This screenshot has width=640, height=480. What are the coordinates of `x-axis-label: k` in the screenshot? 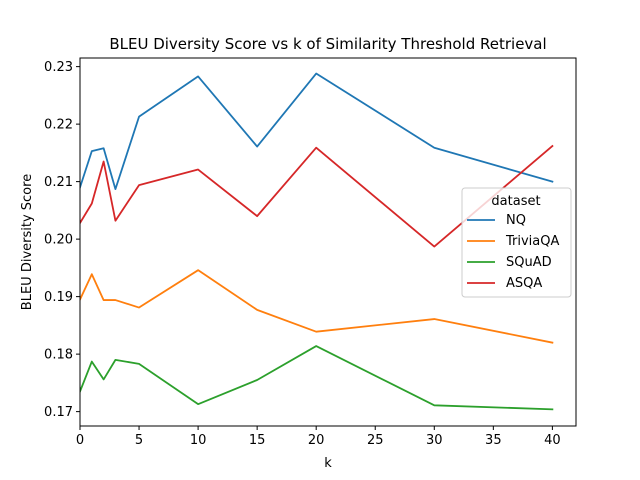 It's located at (328, 463).